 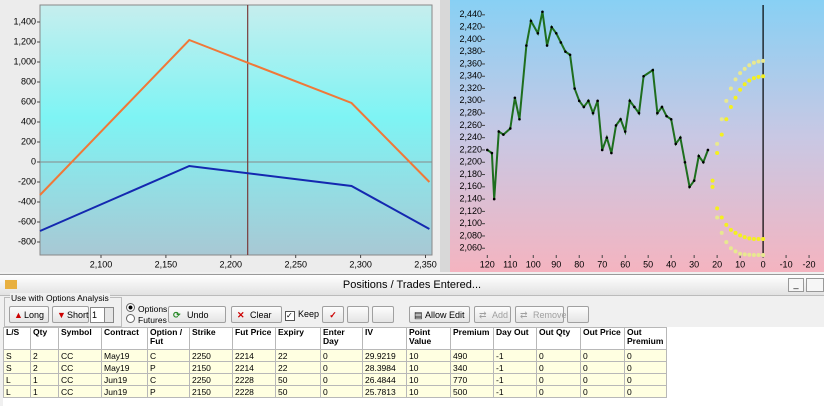 I want to click on x-tick-label: 30, so click(x=694, y=264).